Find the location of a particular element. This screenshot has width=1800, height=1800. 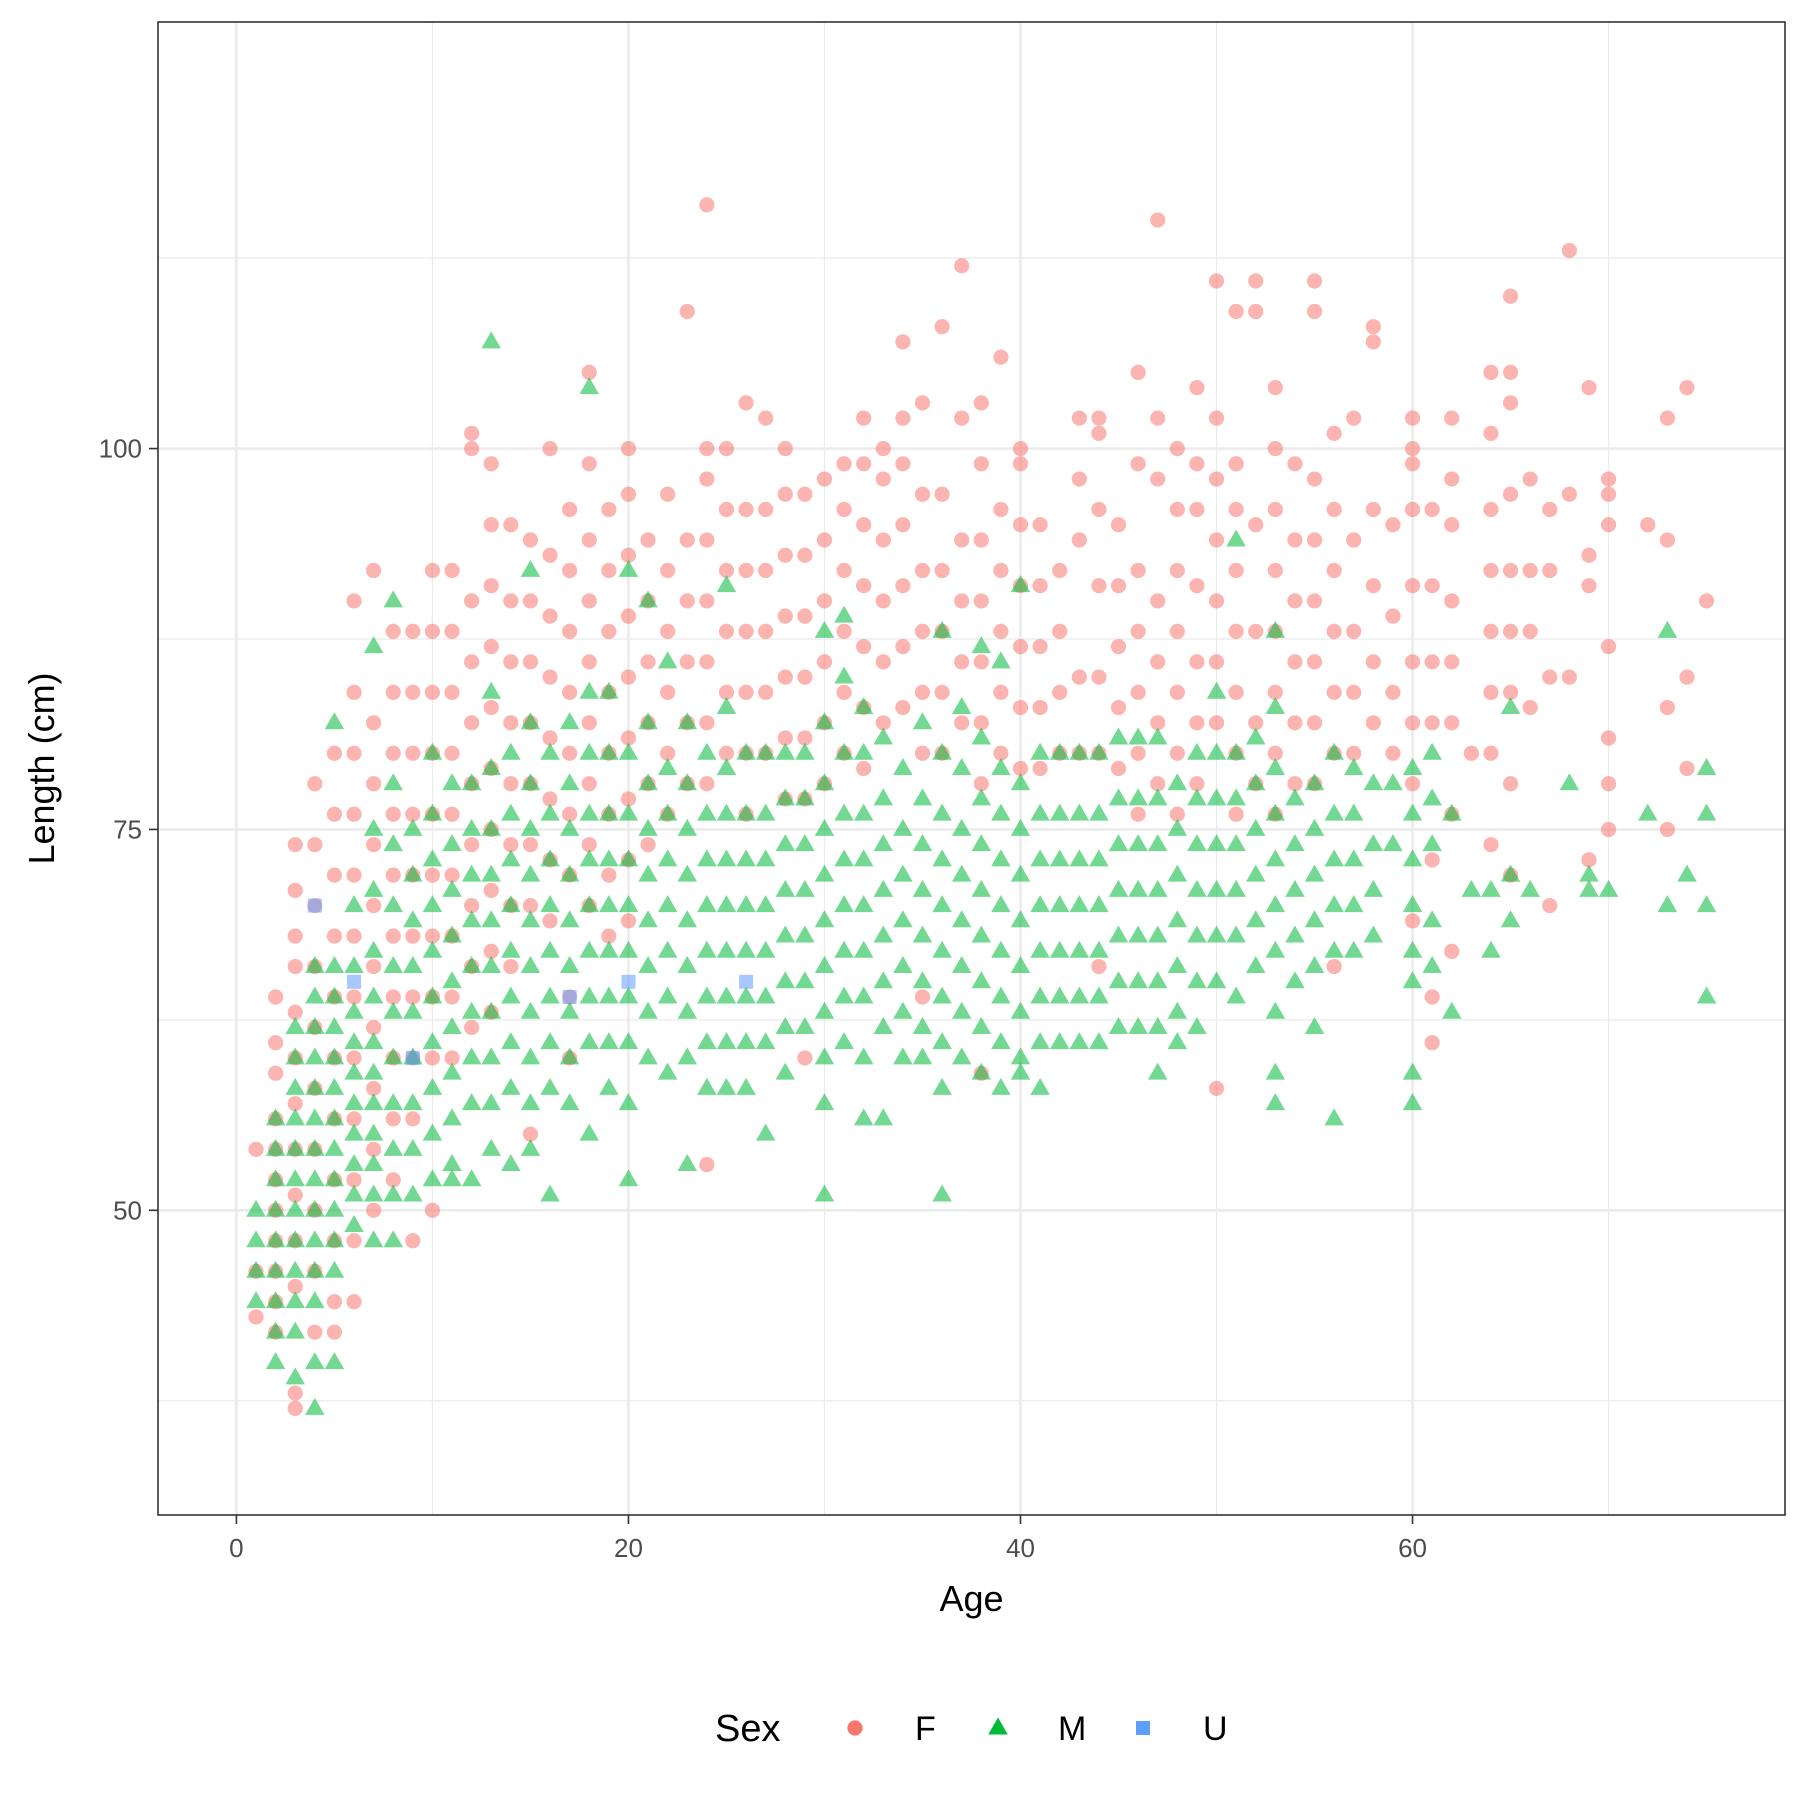

x-tick-label: 40 is located at coordinates (1020, 1548).